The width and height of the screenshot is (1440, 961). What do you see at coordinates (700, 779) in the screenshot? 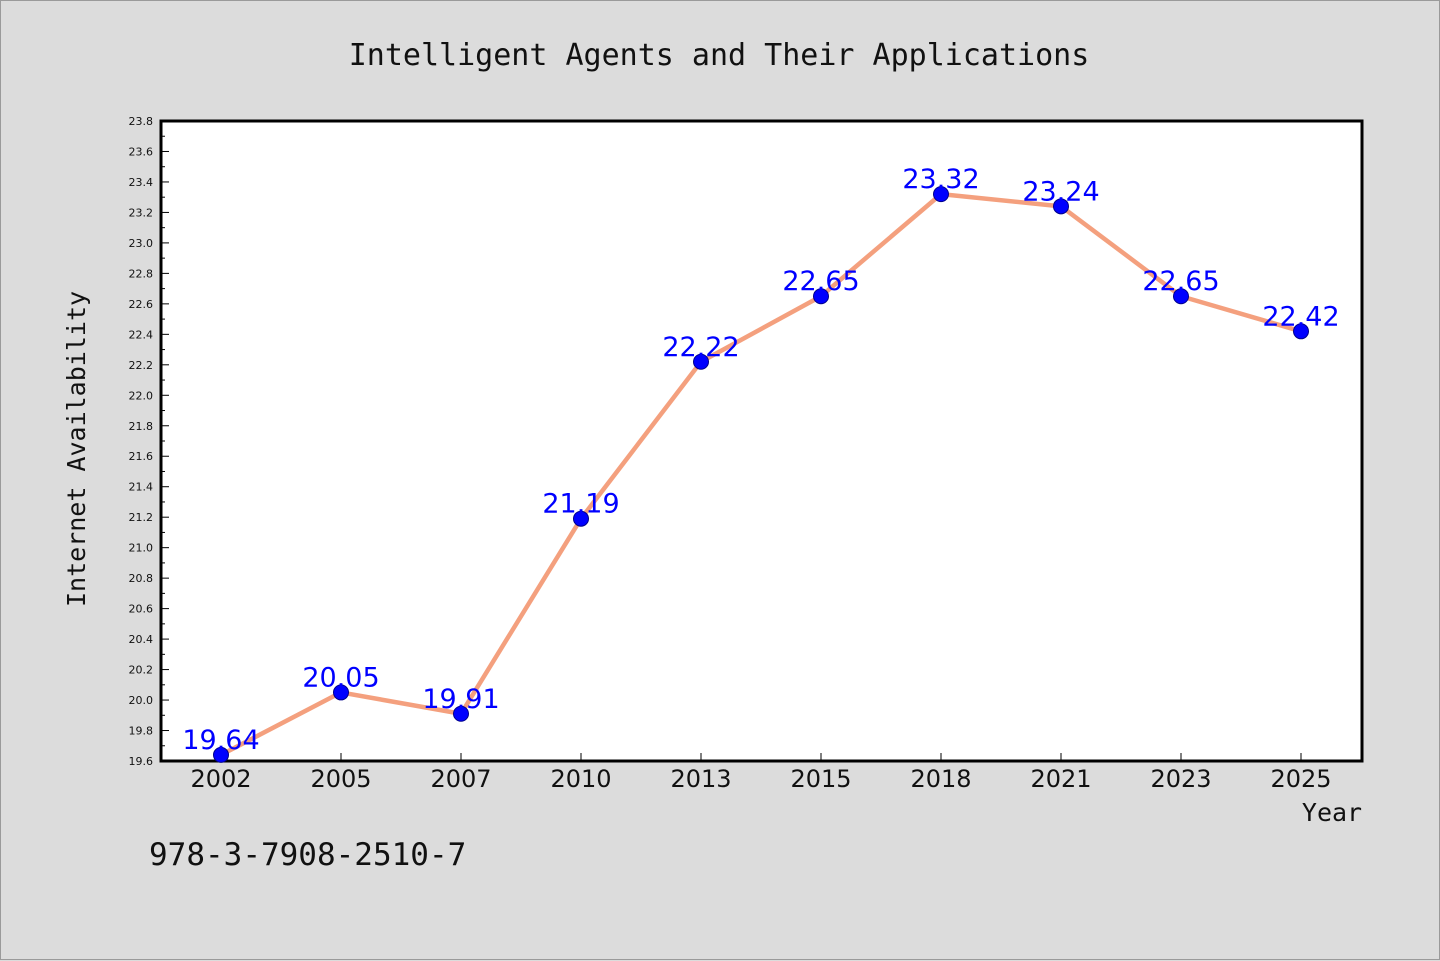
I see `x-tick-label: 2013` at bounding box center [700, 779].